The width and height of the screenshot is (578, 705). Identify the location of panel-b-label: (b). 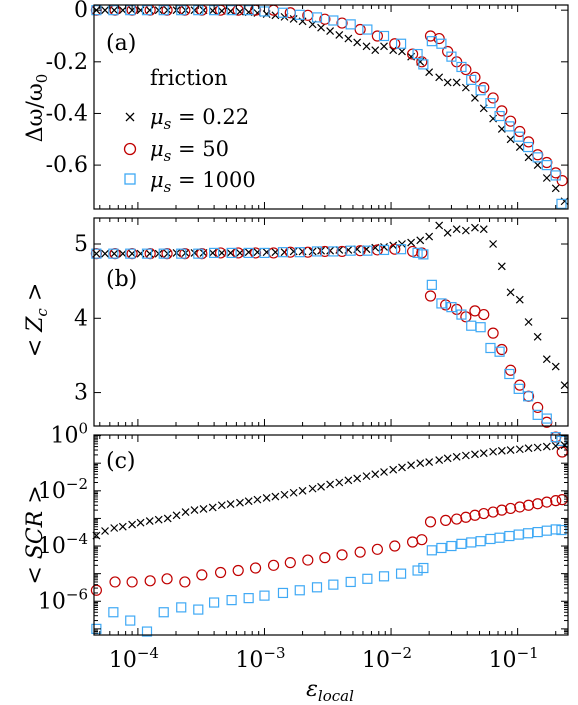
(121, 279).